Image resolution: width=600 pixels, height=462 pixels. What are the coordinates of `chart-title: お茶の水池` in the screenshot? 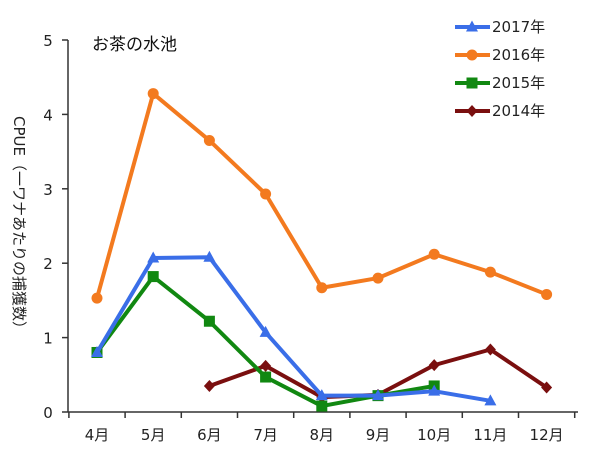 It's located at (134, 45).